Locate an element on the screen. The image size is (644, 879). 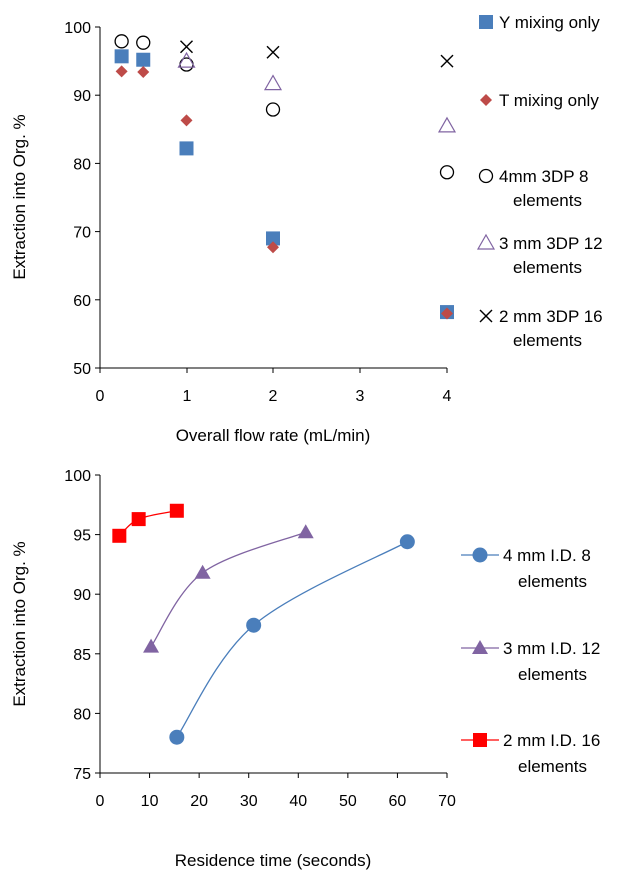
series-2-mm-i-d-16-elements is located at coordinates (148, 523).